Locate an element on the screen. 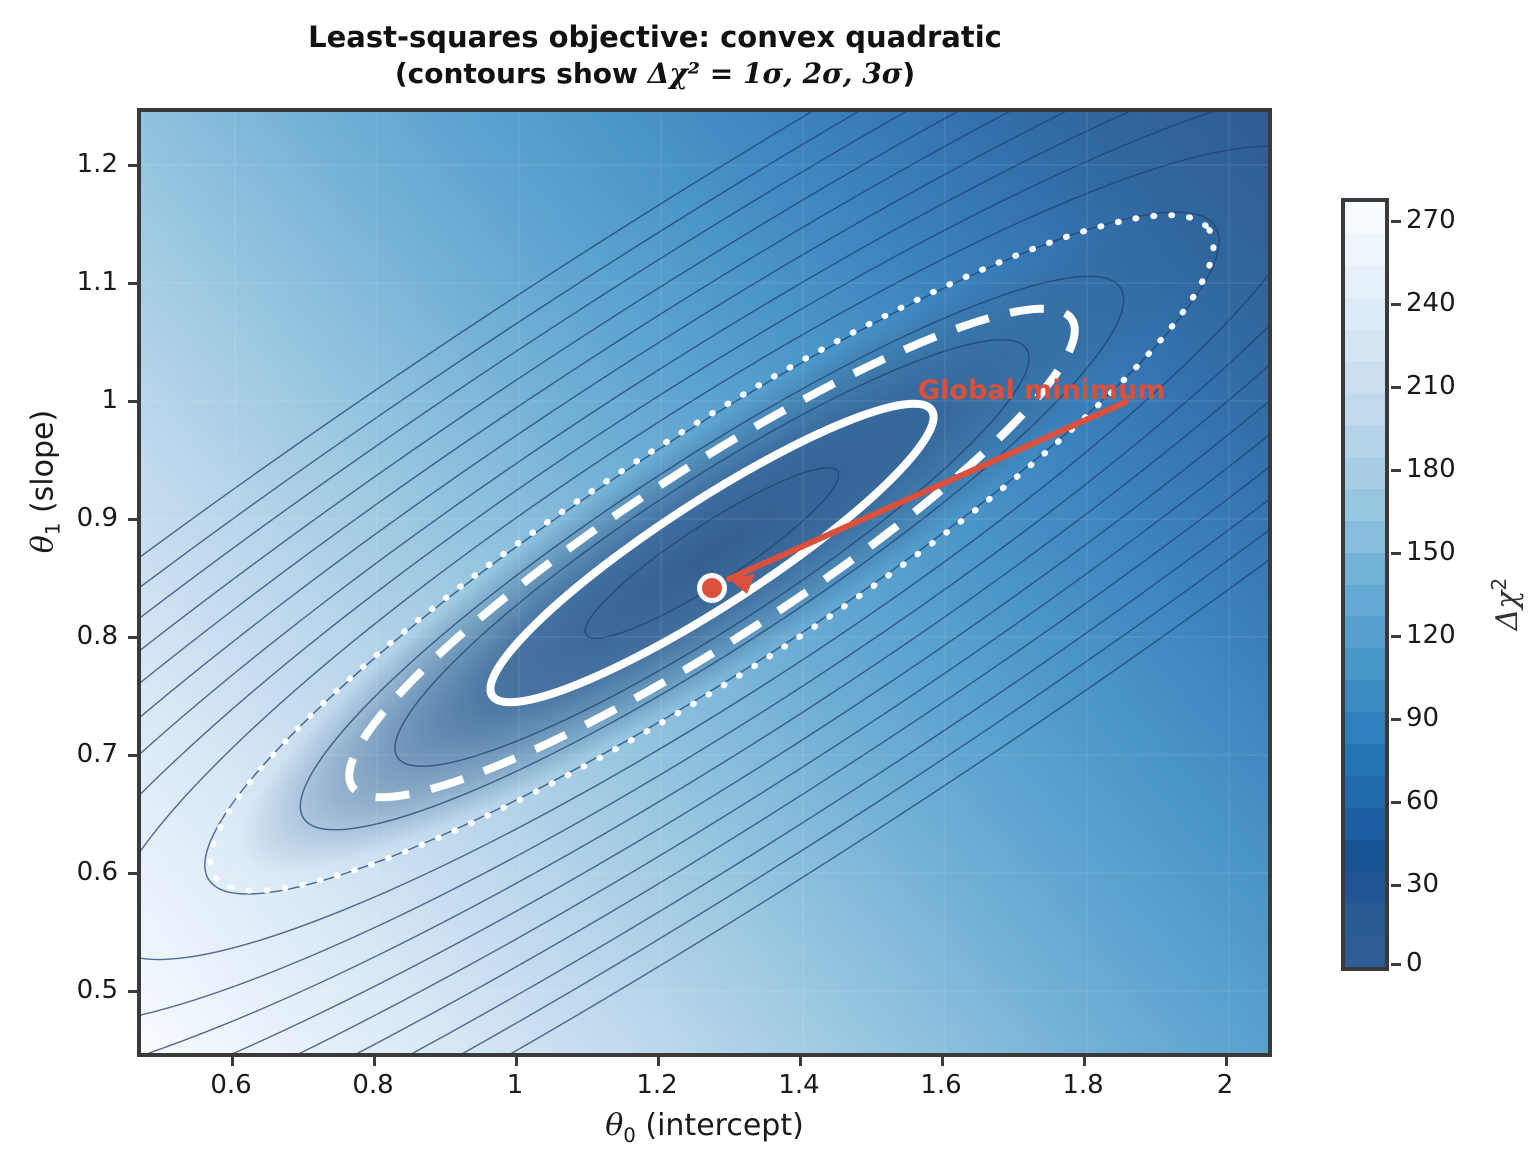 This screenshot has height=1176, width=1531. y-tick-label: 1.2 is located at coordinates (97, 164).